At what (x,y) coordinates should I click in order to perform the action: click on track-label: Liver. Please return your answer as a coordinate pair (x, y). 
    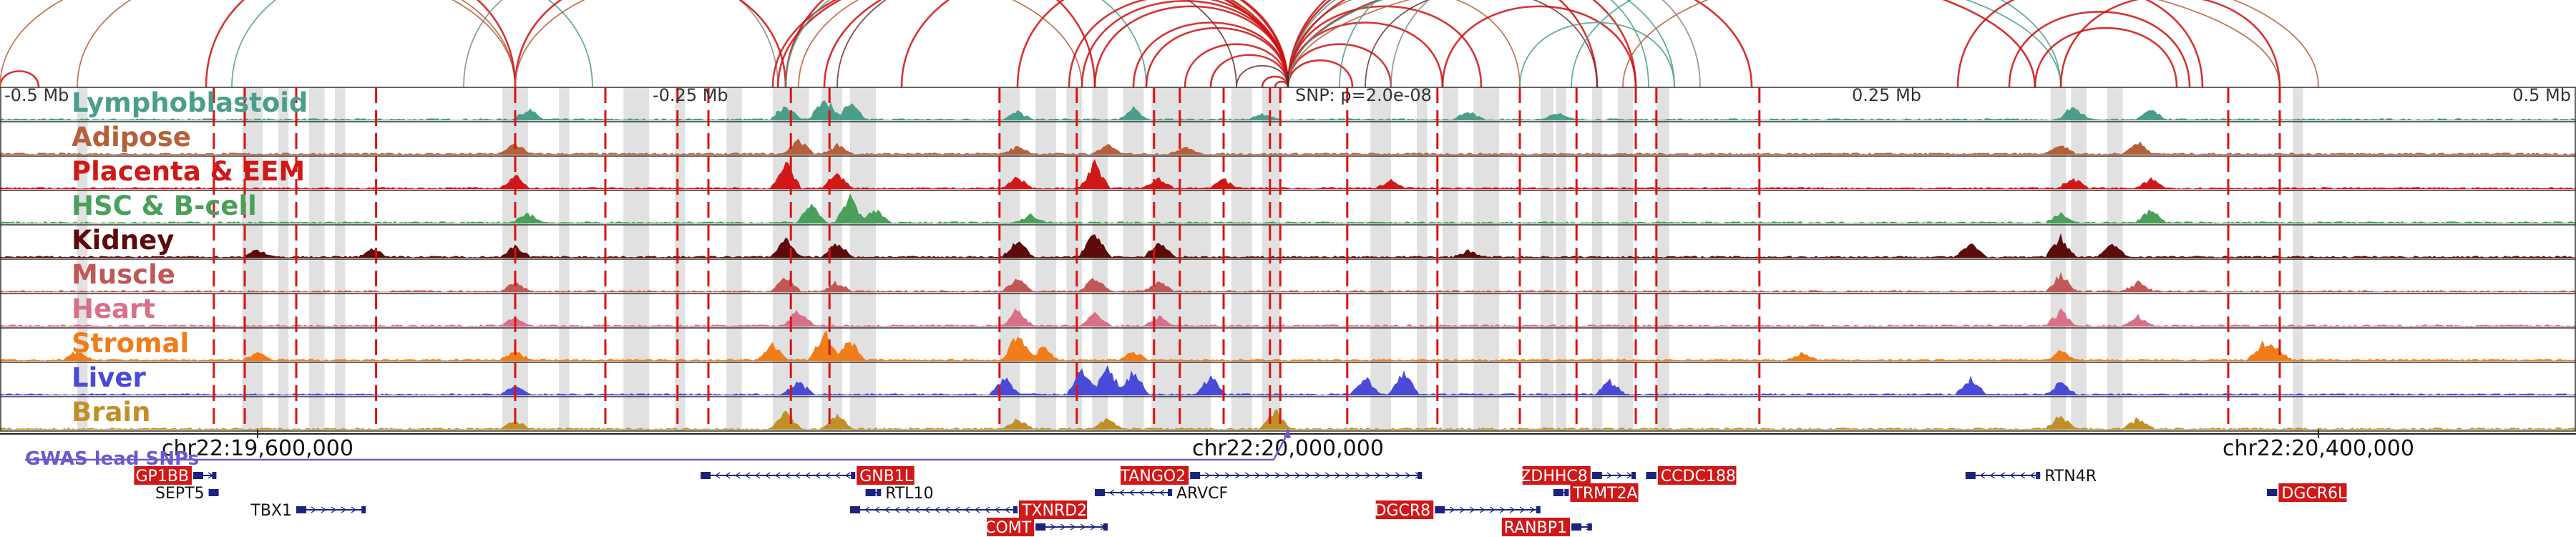
    Looking at the image, I should click on (109, 377).